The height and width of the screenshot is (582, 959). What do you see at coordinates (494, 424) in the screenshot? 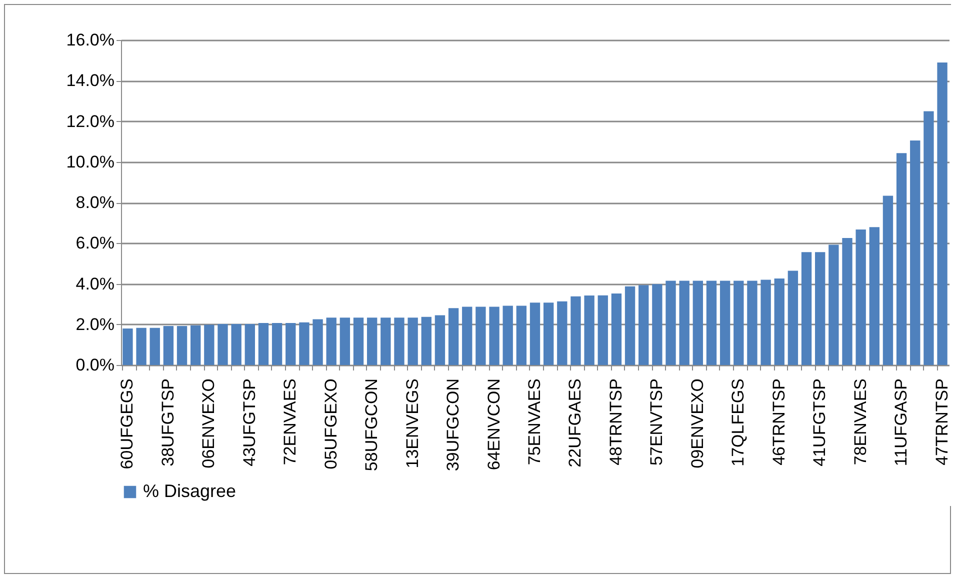
I see `x-tick-label: 64ENVCON` at bounding box center [494, 424].